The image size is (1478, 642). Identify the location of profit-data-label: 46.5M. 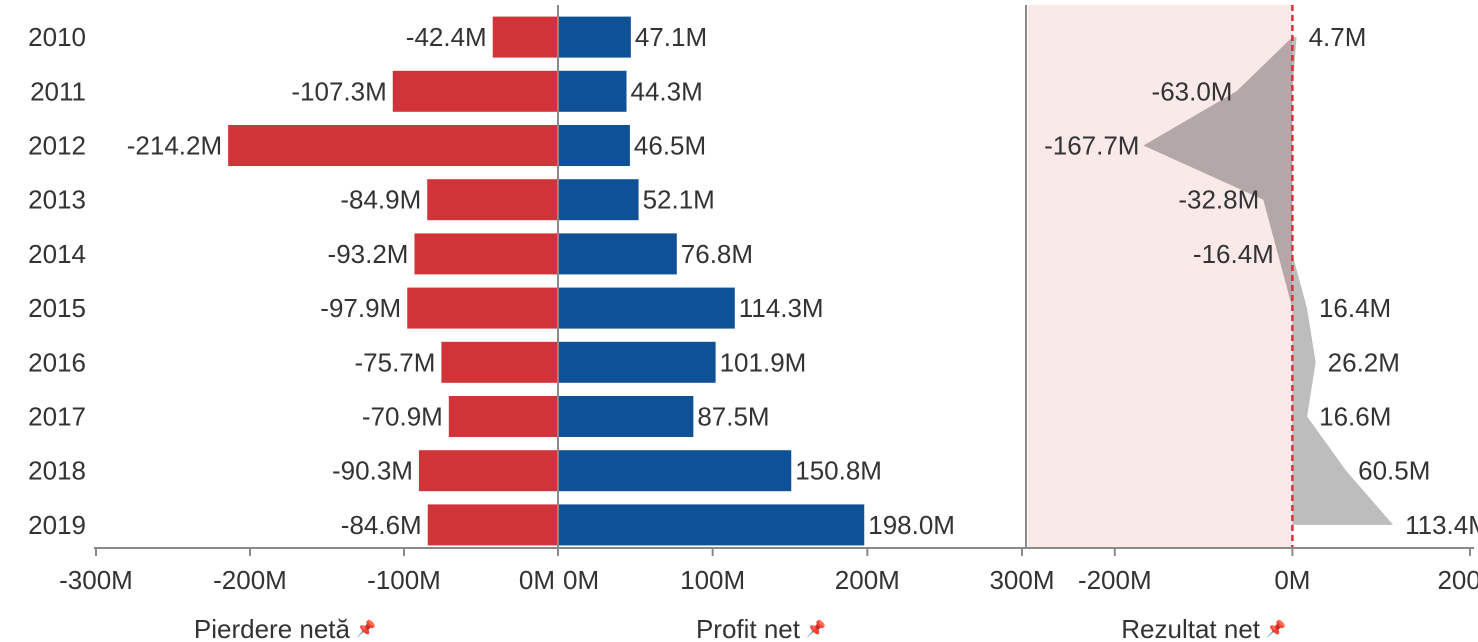
(670, 146).